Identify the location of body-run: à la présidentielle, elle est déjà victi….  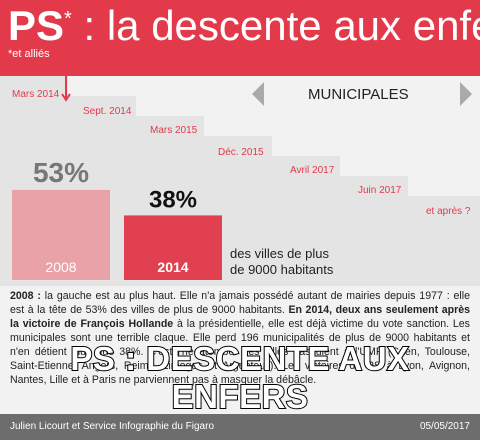
(240, 352).